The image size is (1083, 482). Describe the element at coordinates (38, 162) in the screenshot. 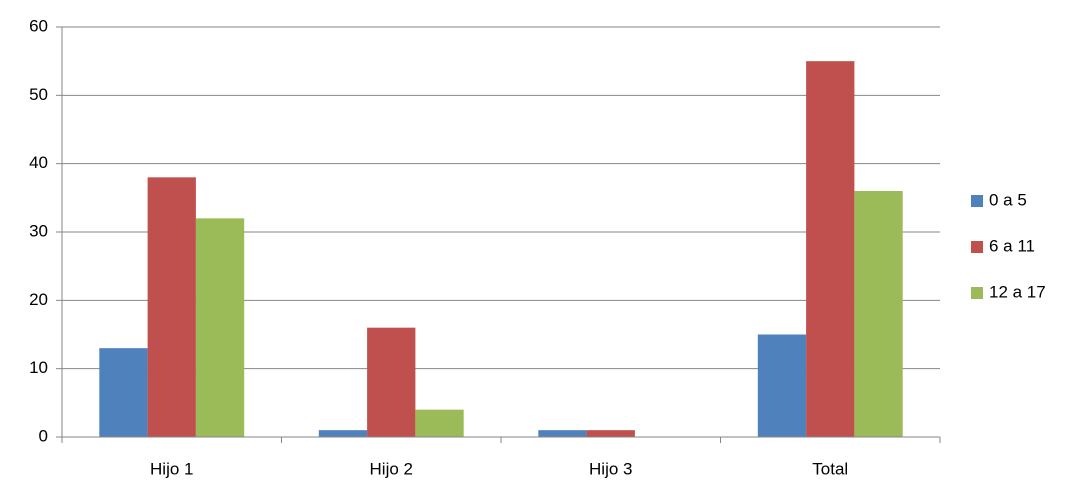

I see `y-tick-label: 40` at that location.